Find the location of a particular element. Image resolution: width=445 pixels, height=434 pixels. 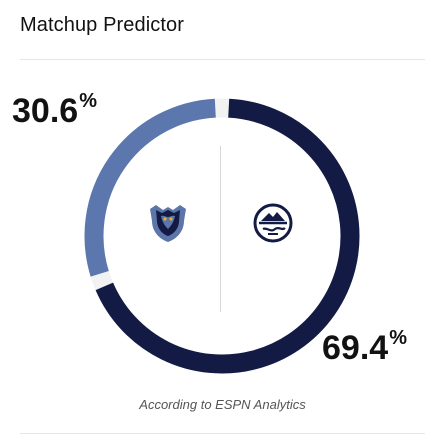

left-team-percentage-value: 30.6 is located at coordinates (45, 111).